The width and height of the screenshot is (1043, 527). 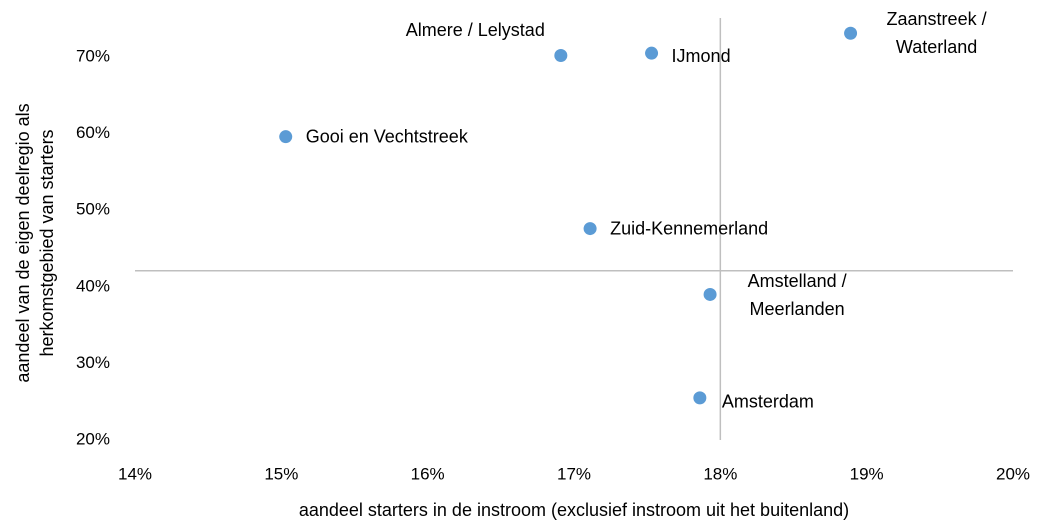 I want to click on x-tick-label: 18%, so click(x=720, y=473).